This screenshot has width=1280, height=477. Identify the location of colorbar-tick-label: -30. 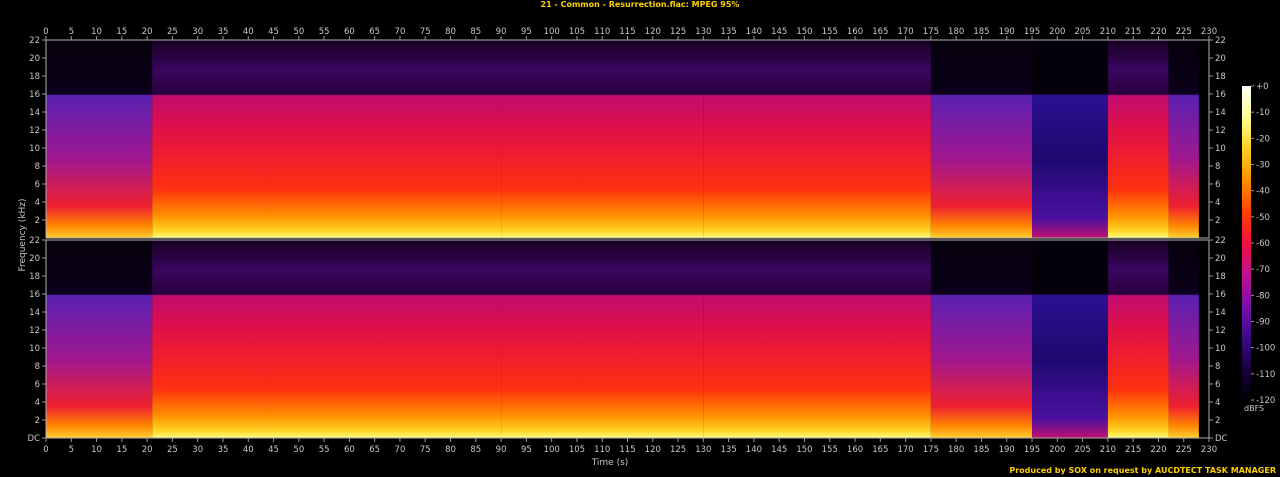
(1263, 166).